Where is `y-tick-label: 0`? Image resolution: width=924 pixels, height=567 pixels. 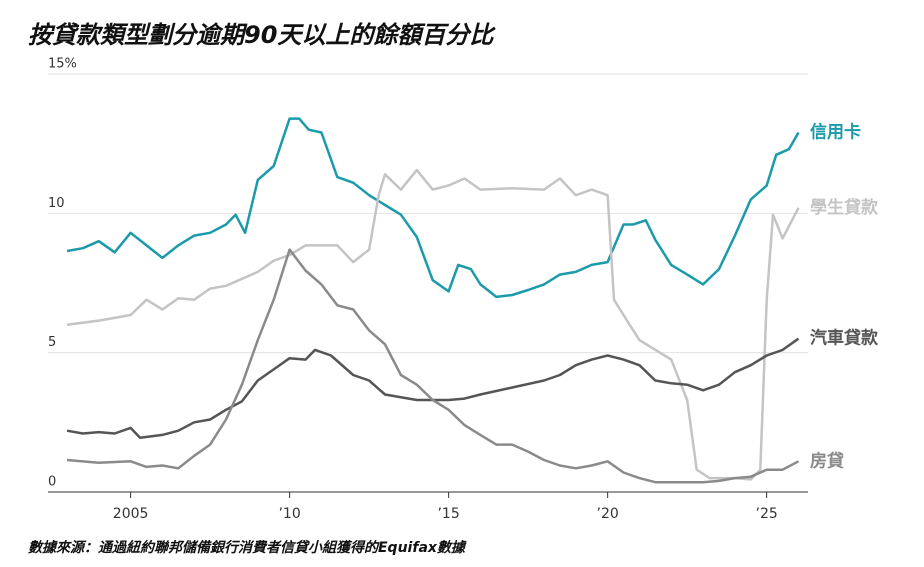 y-tick-label: 0 is located at coordinates (52, 482).